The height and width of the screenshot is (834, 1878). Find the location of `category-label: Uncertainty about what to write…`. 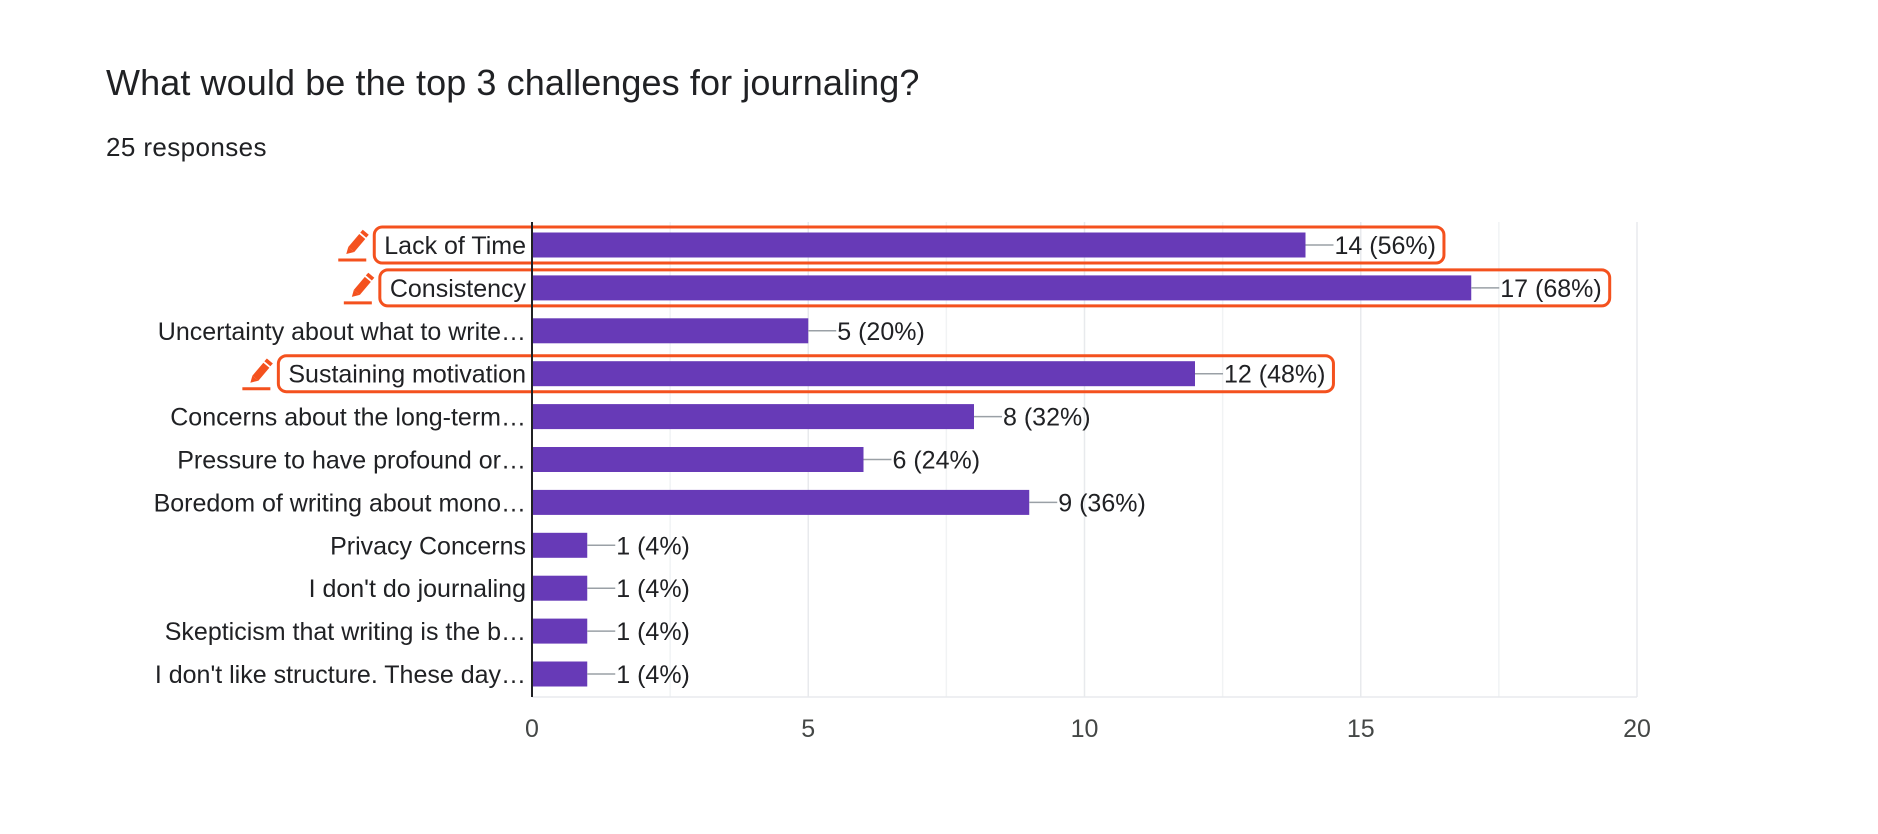

category-label: Uncertainty about what to write… is located at coordinates (342, 332).